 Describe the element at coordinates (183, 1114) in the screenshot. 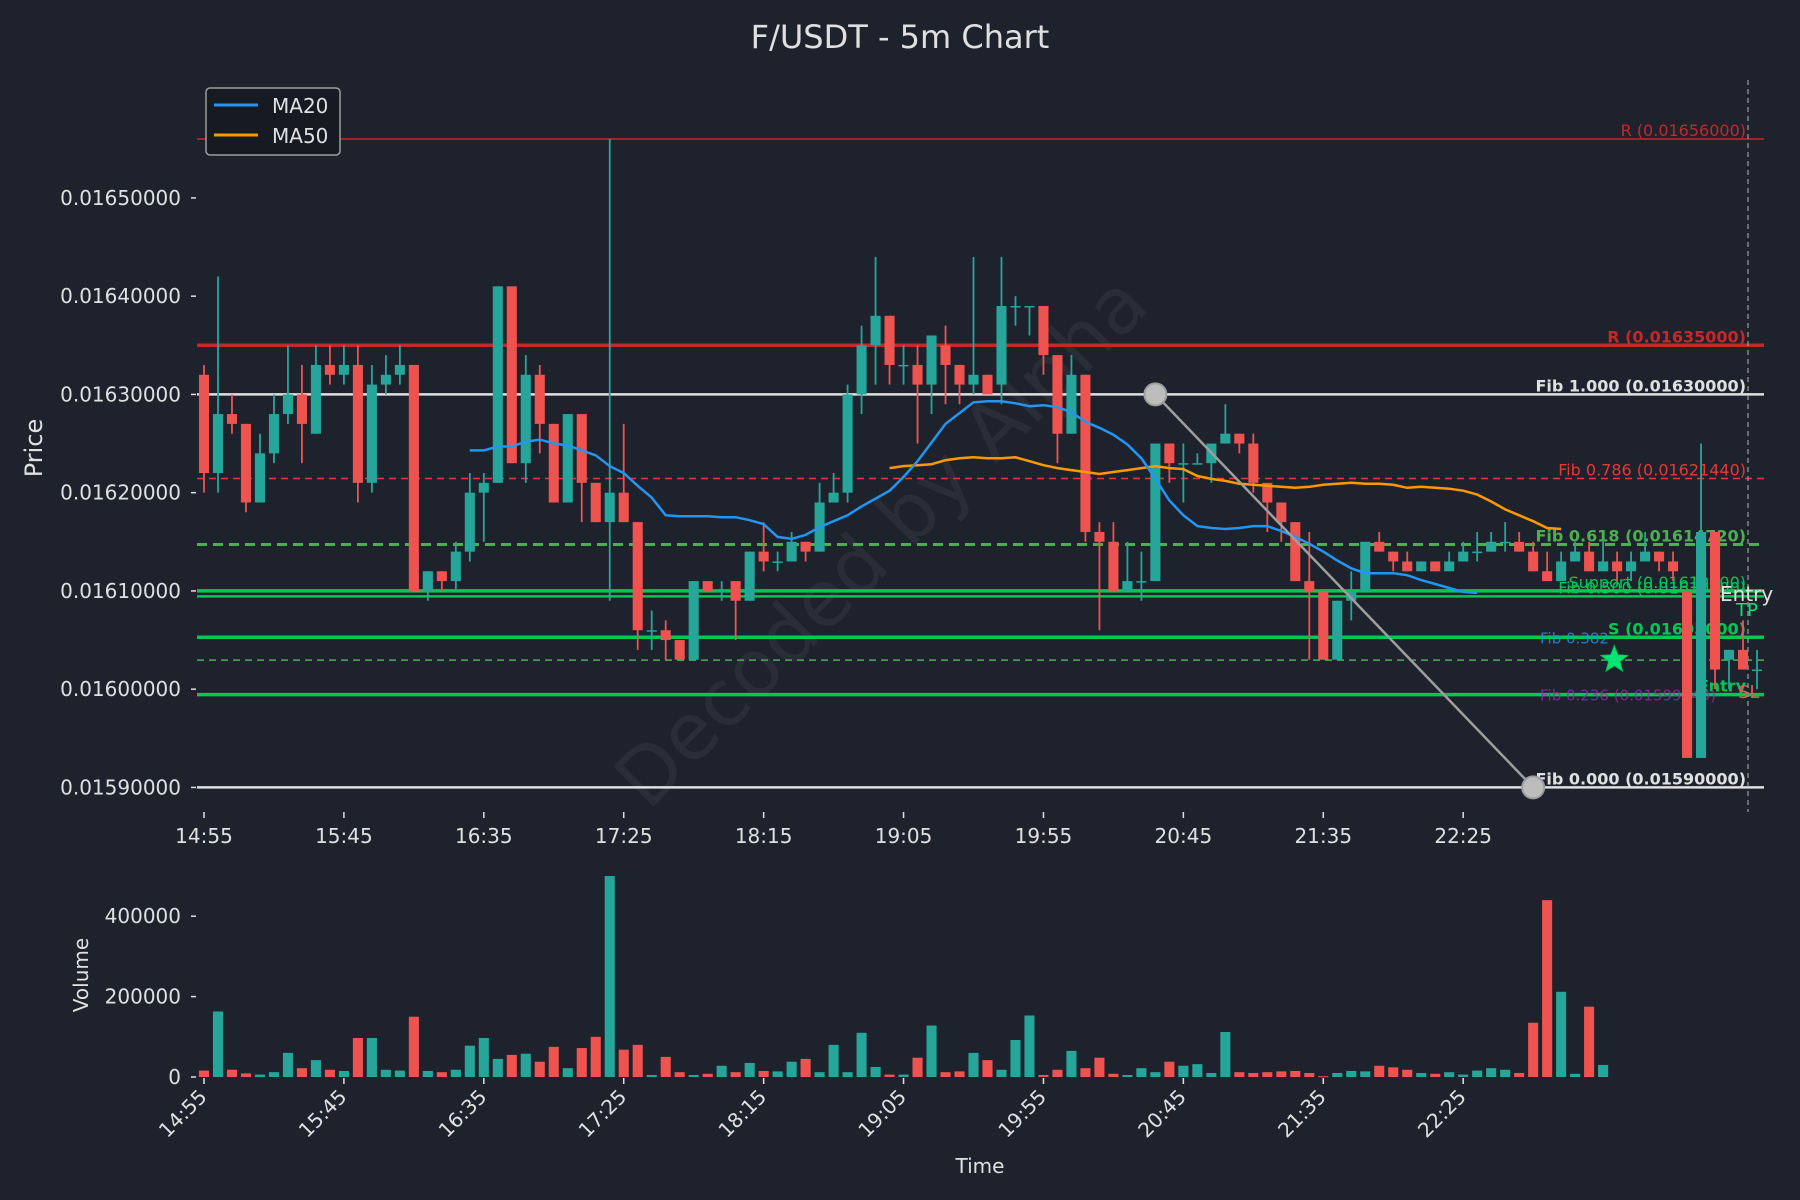

I see `volume-time-tick-label: 14:55` at that location.